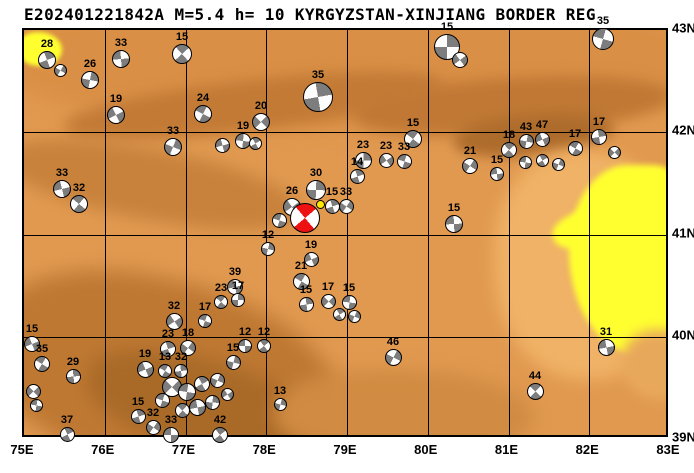 The height and width of the screenshot is (473, 694). Describe the element at coordinates (220, 420) in the screenshot. I see `depth-label: 42` at that location.